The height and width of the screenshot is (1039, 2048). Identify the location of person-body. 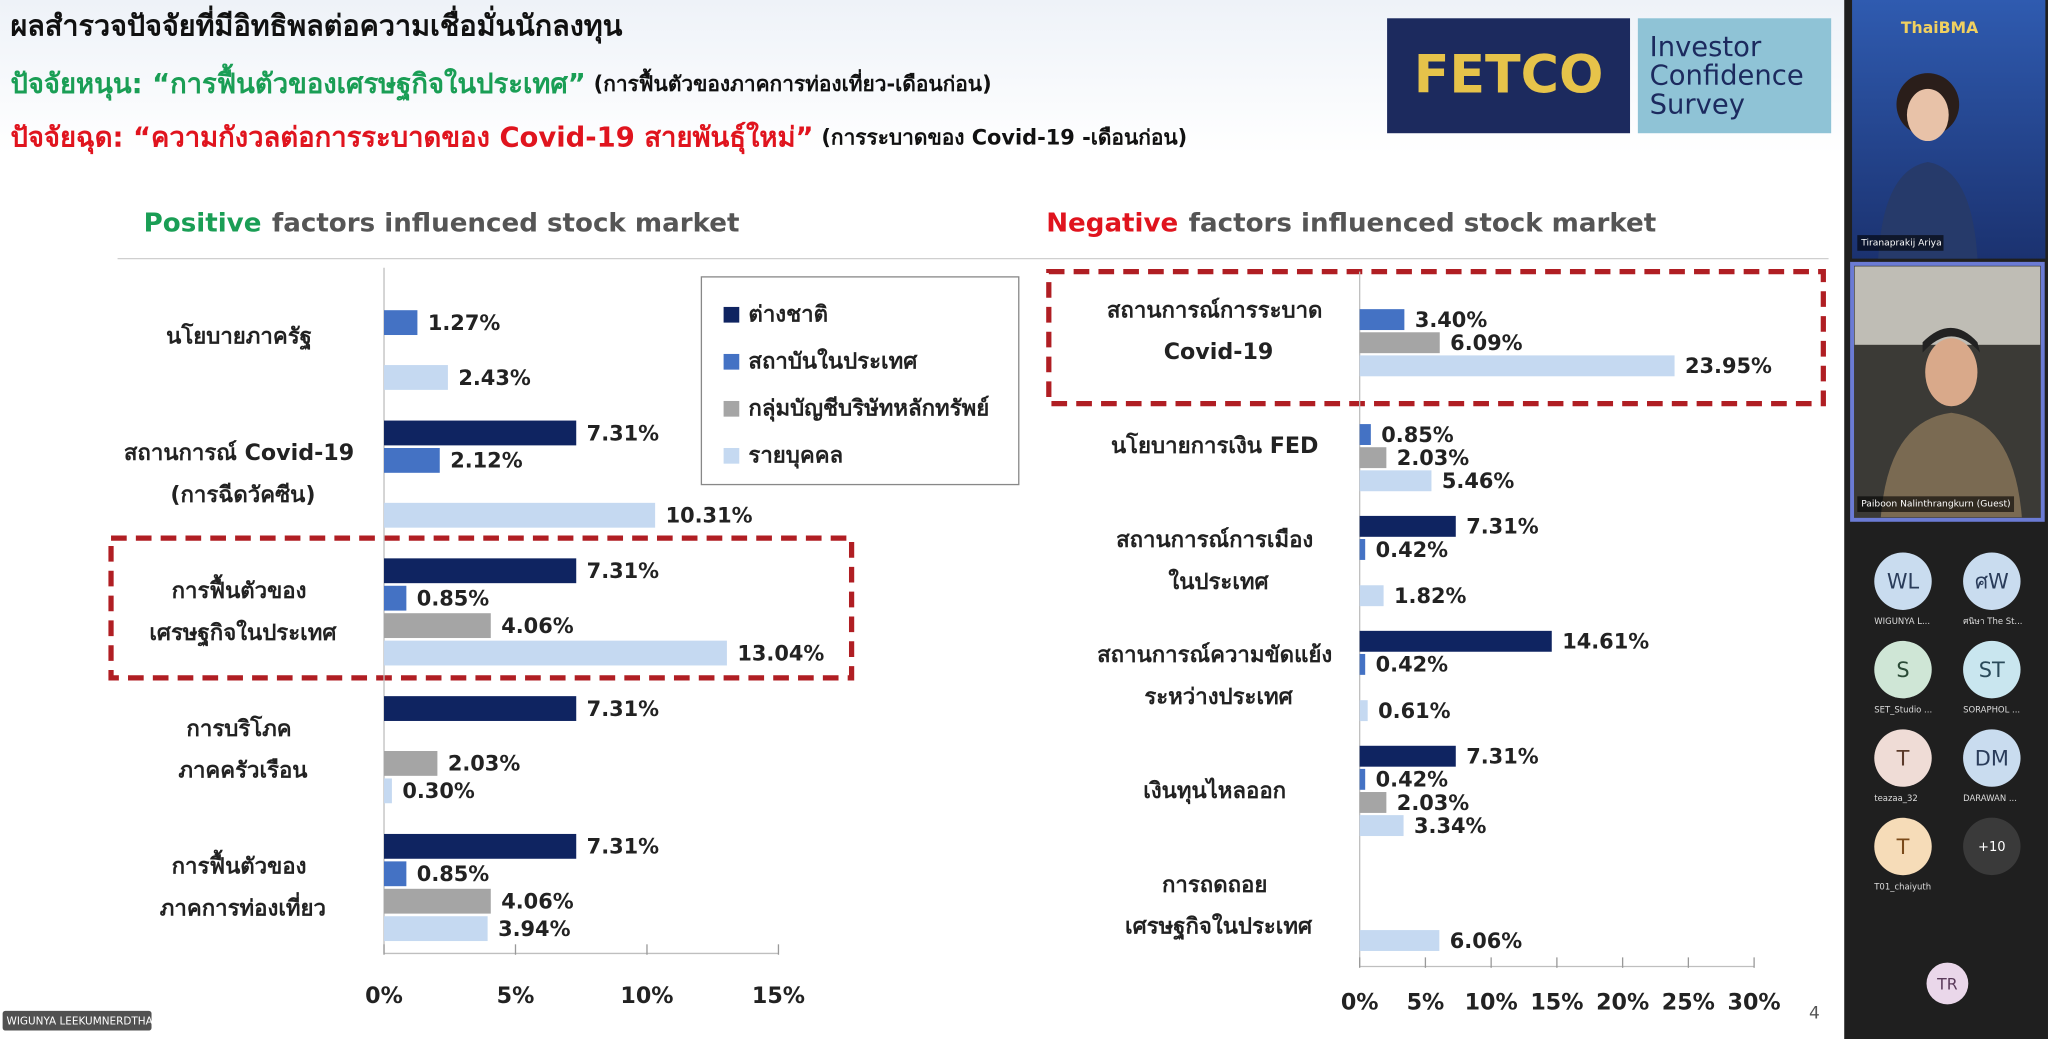
(1951, 465).